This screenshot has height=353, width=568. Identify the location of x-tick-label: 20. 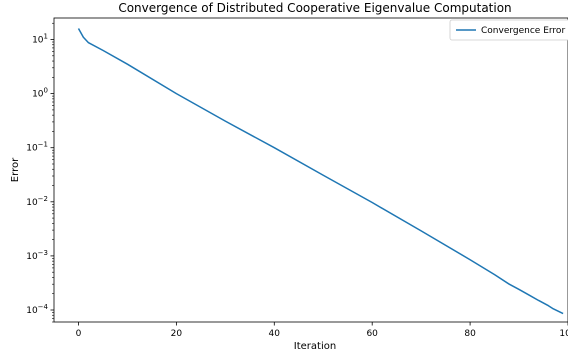
(177, 334).